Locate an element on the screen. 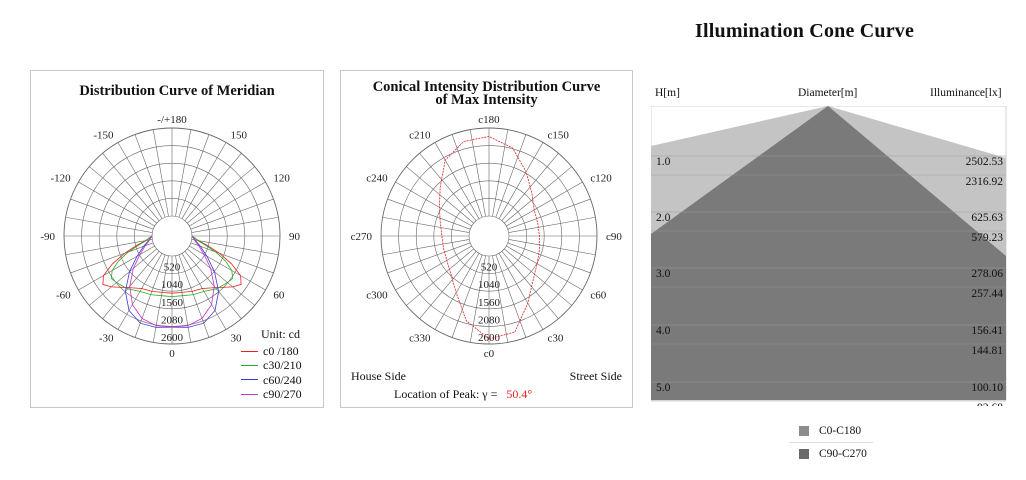  legend-item: c30/210 is located at coordinates (271, 365).